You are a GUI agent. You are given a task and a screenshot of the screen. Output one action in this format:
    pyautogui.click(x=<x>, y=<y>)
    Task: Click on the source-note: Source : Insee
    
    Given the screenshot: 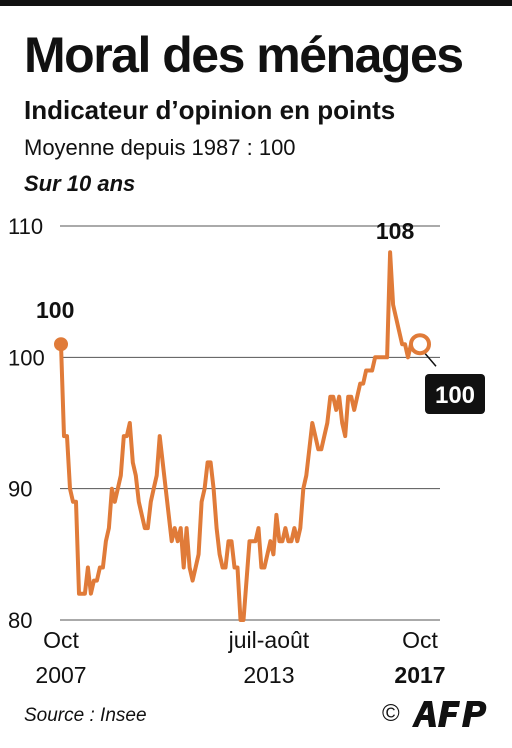 What is the action you would take?
    pyautogui.click(x=85, y=715)
    